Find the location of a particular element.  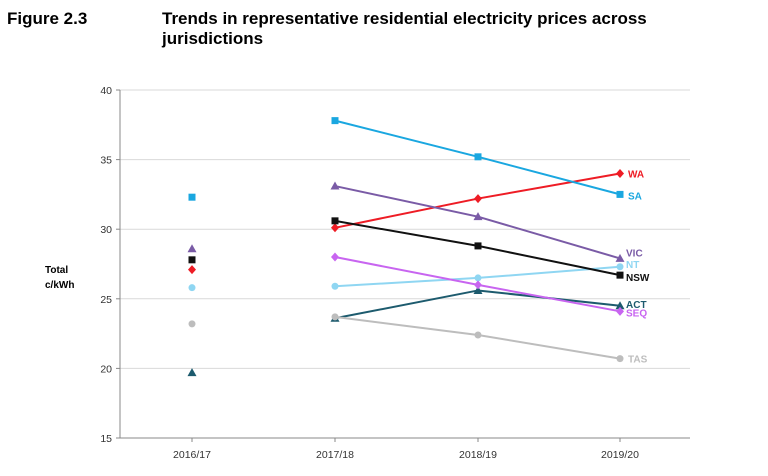

series-label-sa: SA is located at coordinates (635, 196).